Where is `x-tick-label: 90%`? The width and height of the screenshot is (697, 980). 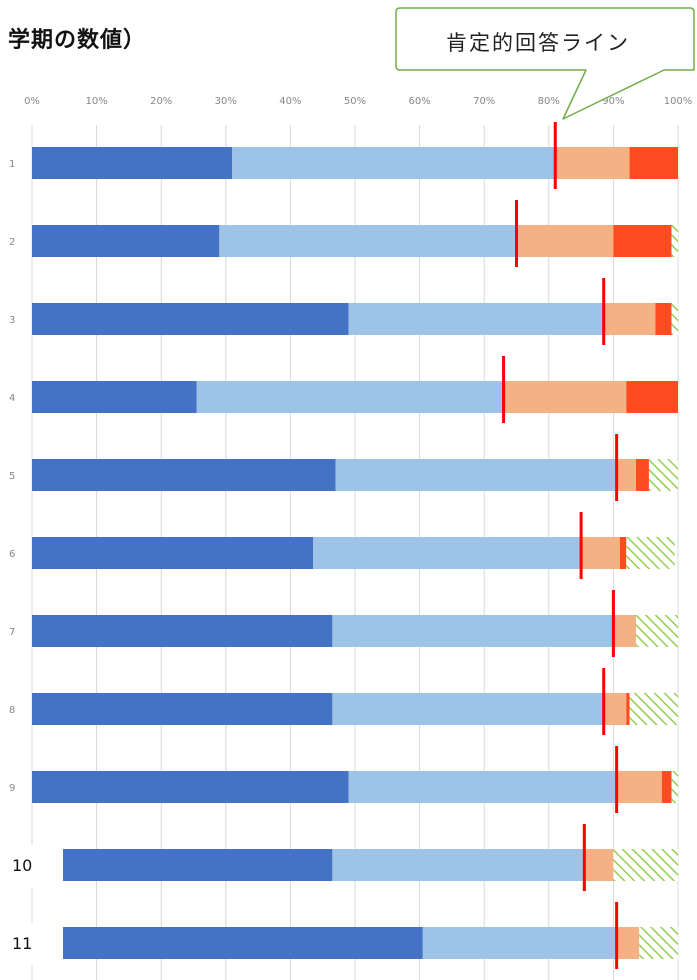 x-tick-label: 90% is located at coordinates (613, 101).